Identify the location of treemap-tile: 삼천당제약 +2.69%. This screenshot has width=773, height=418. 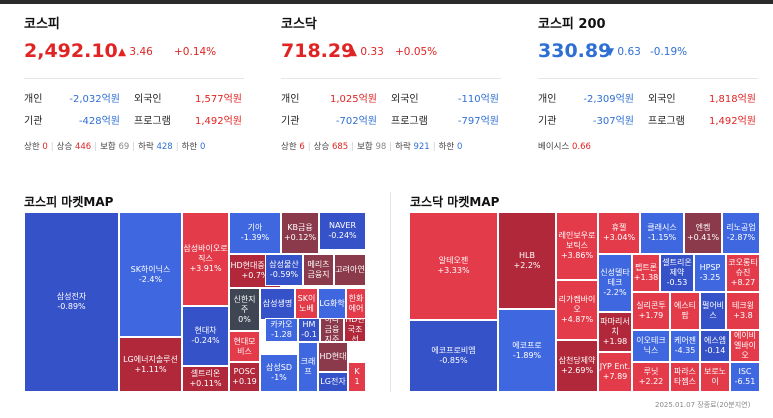
(577, 366).